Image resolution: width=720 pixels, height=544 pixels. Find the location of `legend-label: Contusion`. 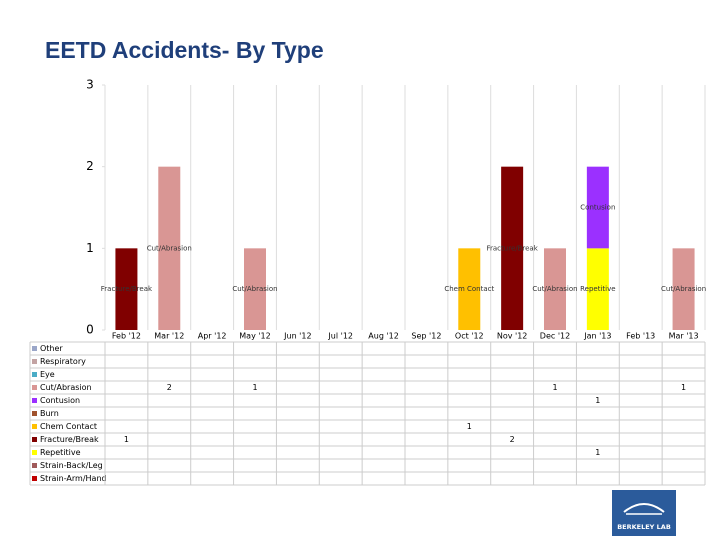

legend-label: Contusion is located at coordinates (60, 400).